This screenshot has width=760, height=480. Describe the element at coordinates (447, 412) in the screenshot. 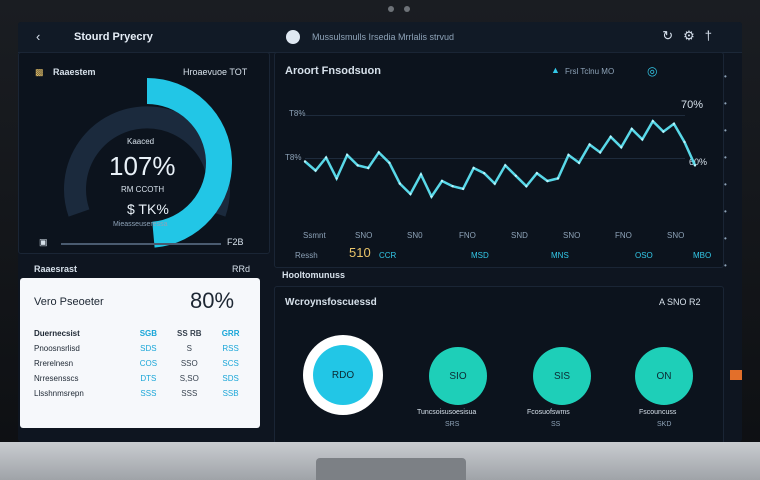

I see `circle-caption: Tuncsoisusoesisua` at that location.